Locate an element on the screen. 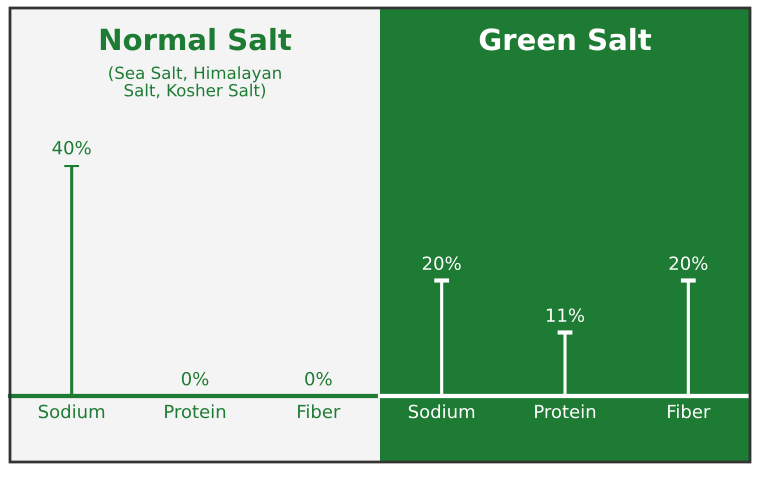 The image size is (763, 496). chart-title: Green Salt is located at coordinates (566, 39).